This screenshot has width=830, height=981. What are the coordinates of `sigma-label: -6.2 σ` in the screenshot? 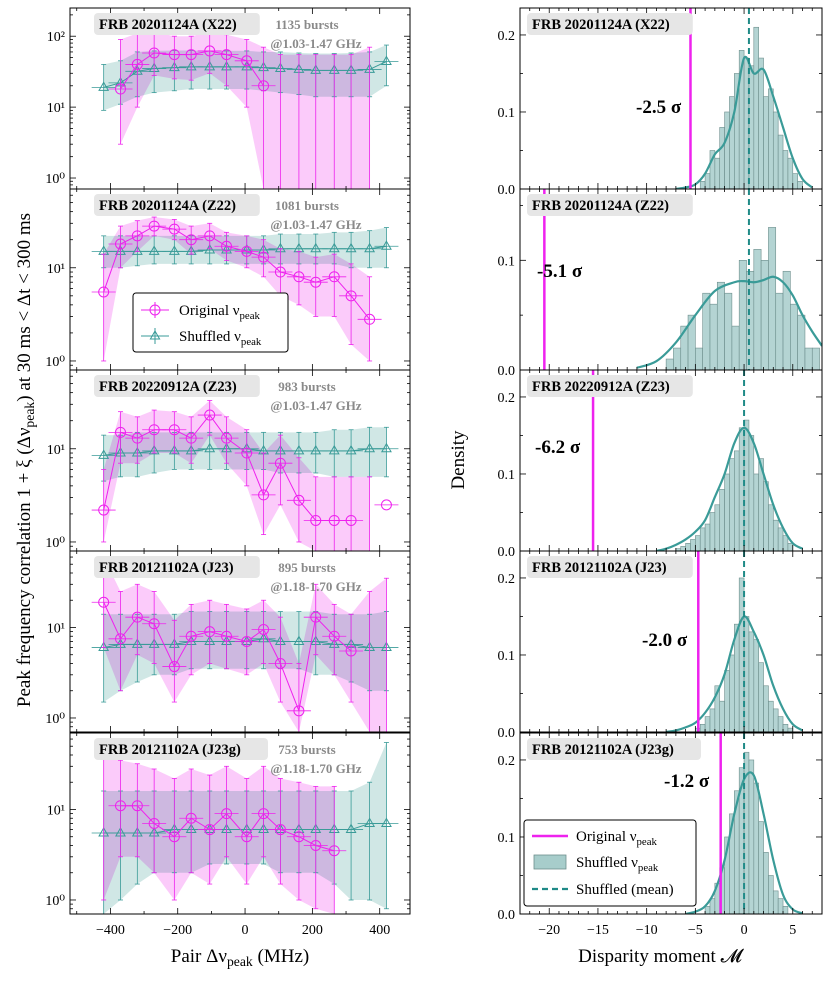 It's located at (558, 447).